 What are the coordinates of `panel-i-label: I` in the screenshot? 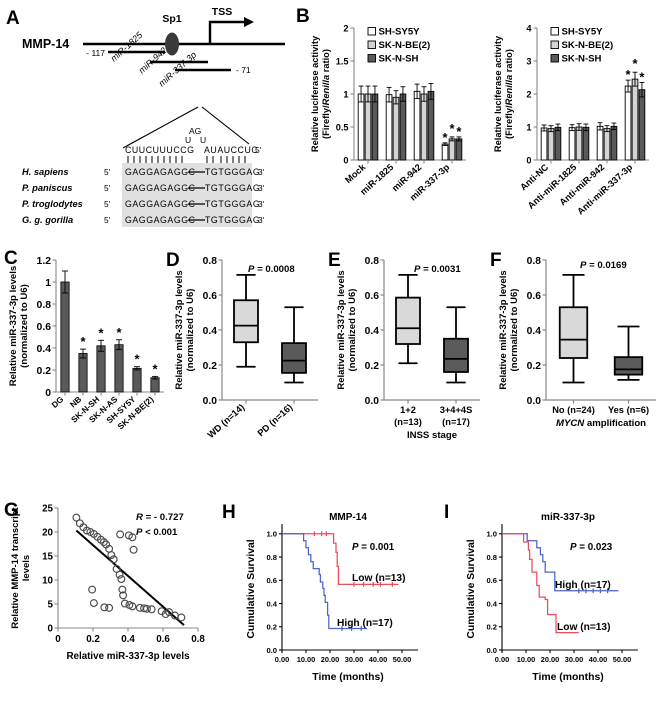 It's located at (446, 512).